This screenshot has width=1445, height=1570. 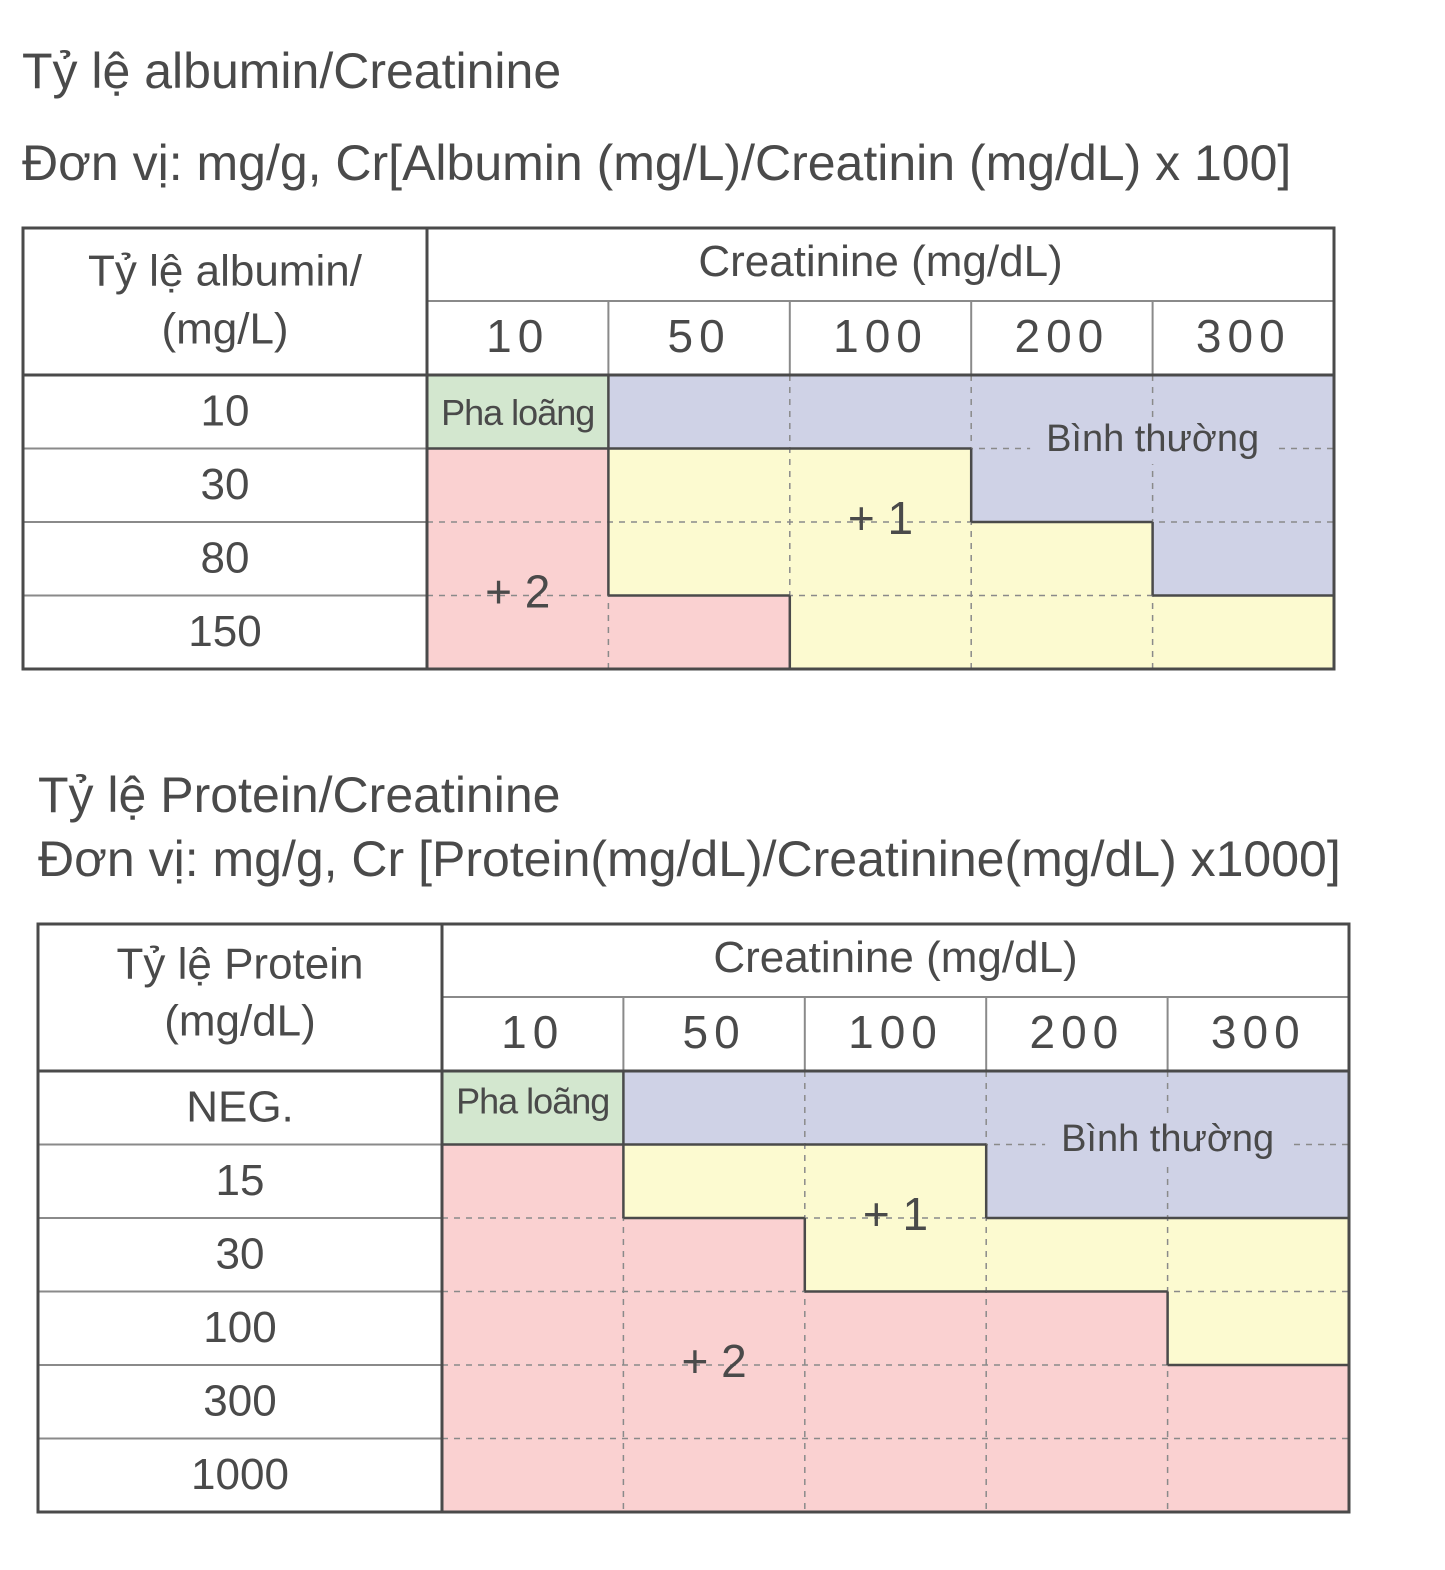 What do you see at coordinates (240, 1474) in the screenshot?
I see `ratio-row-label: 1000` at bounding box center [240, 1474].